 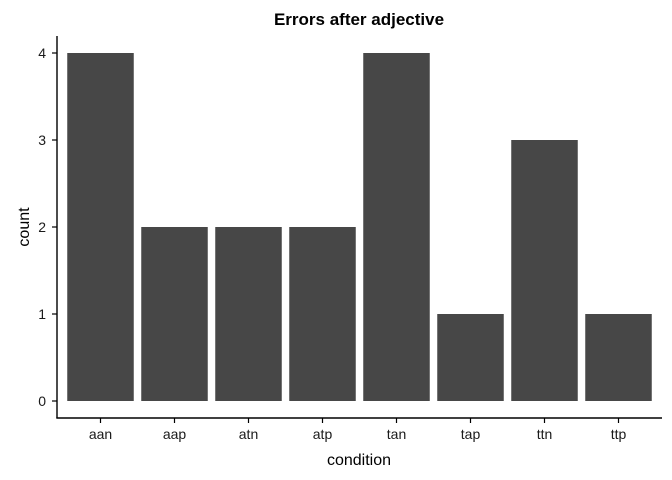 I want to click on x-tick-label: aap, so click(x=175, y=434).